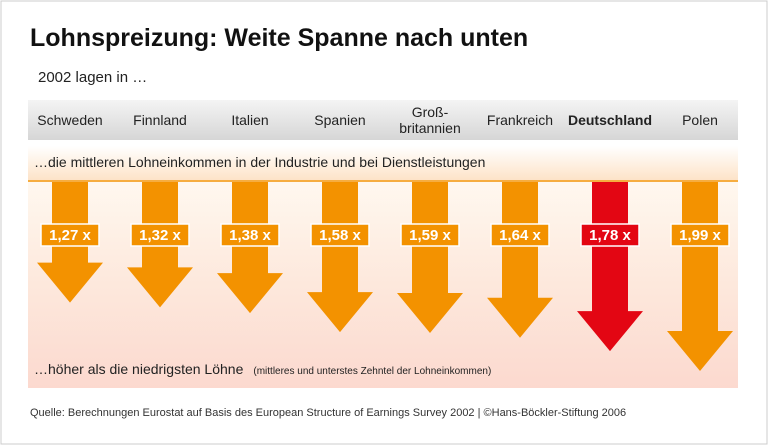 The width and height of the screenshot is (768, 445). What do you see at coordinates (340, 120) in the screenshot?
I see `category-label: Spanien` at bounding box center [340, 120].